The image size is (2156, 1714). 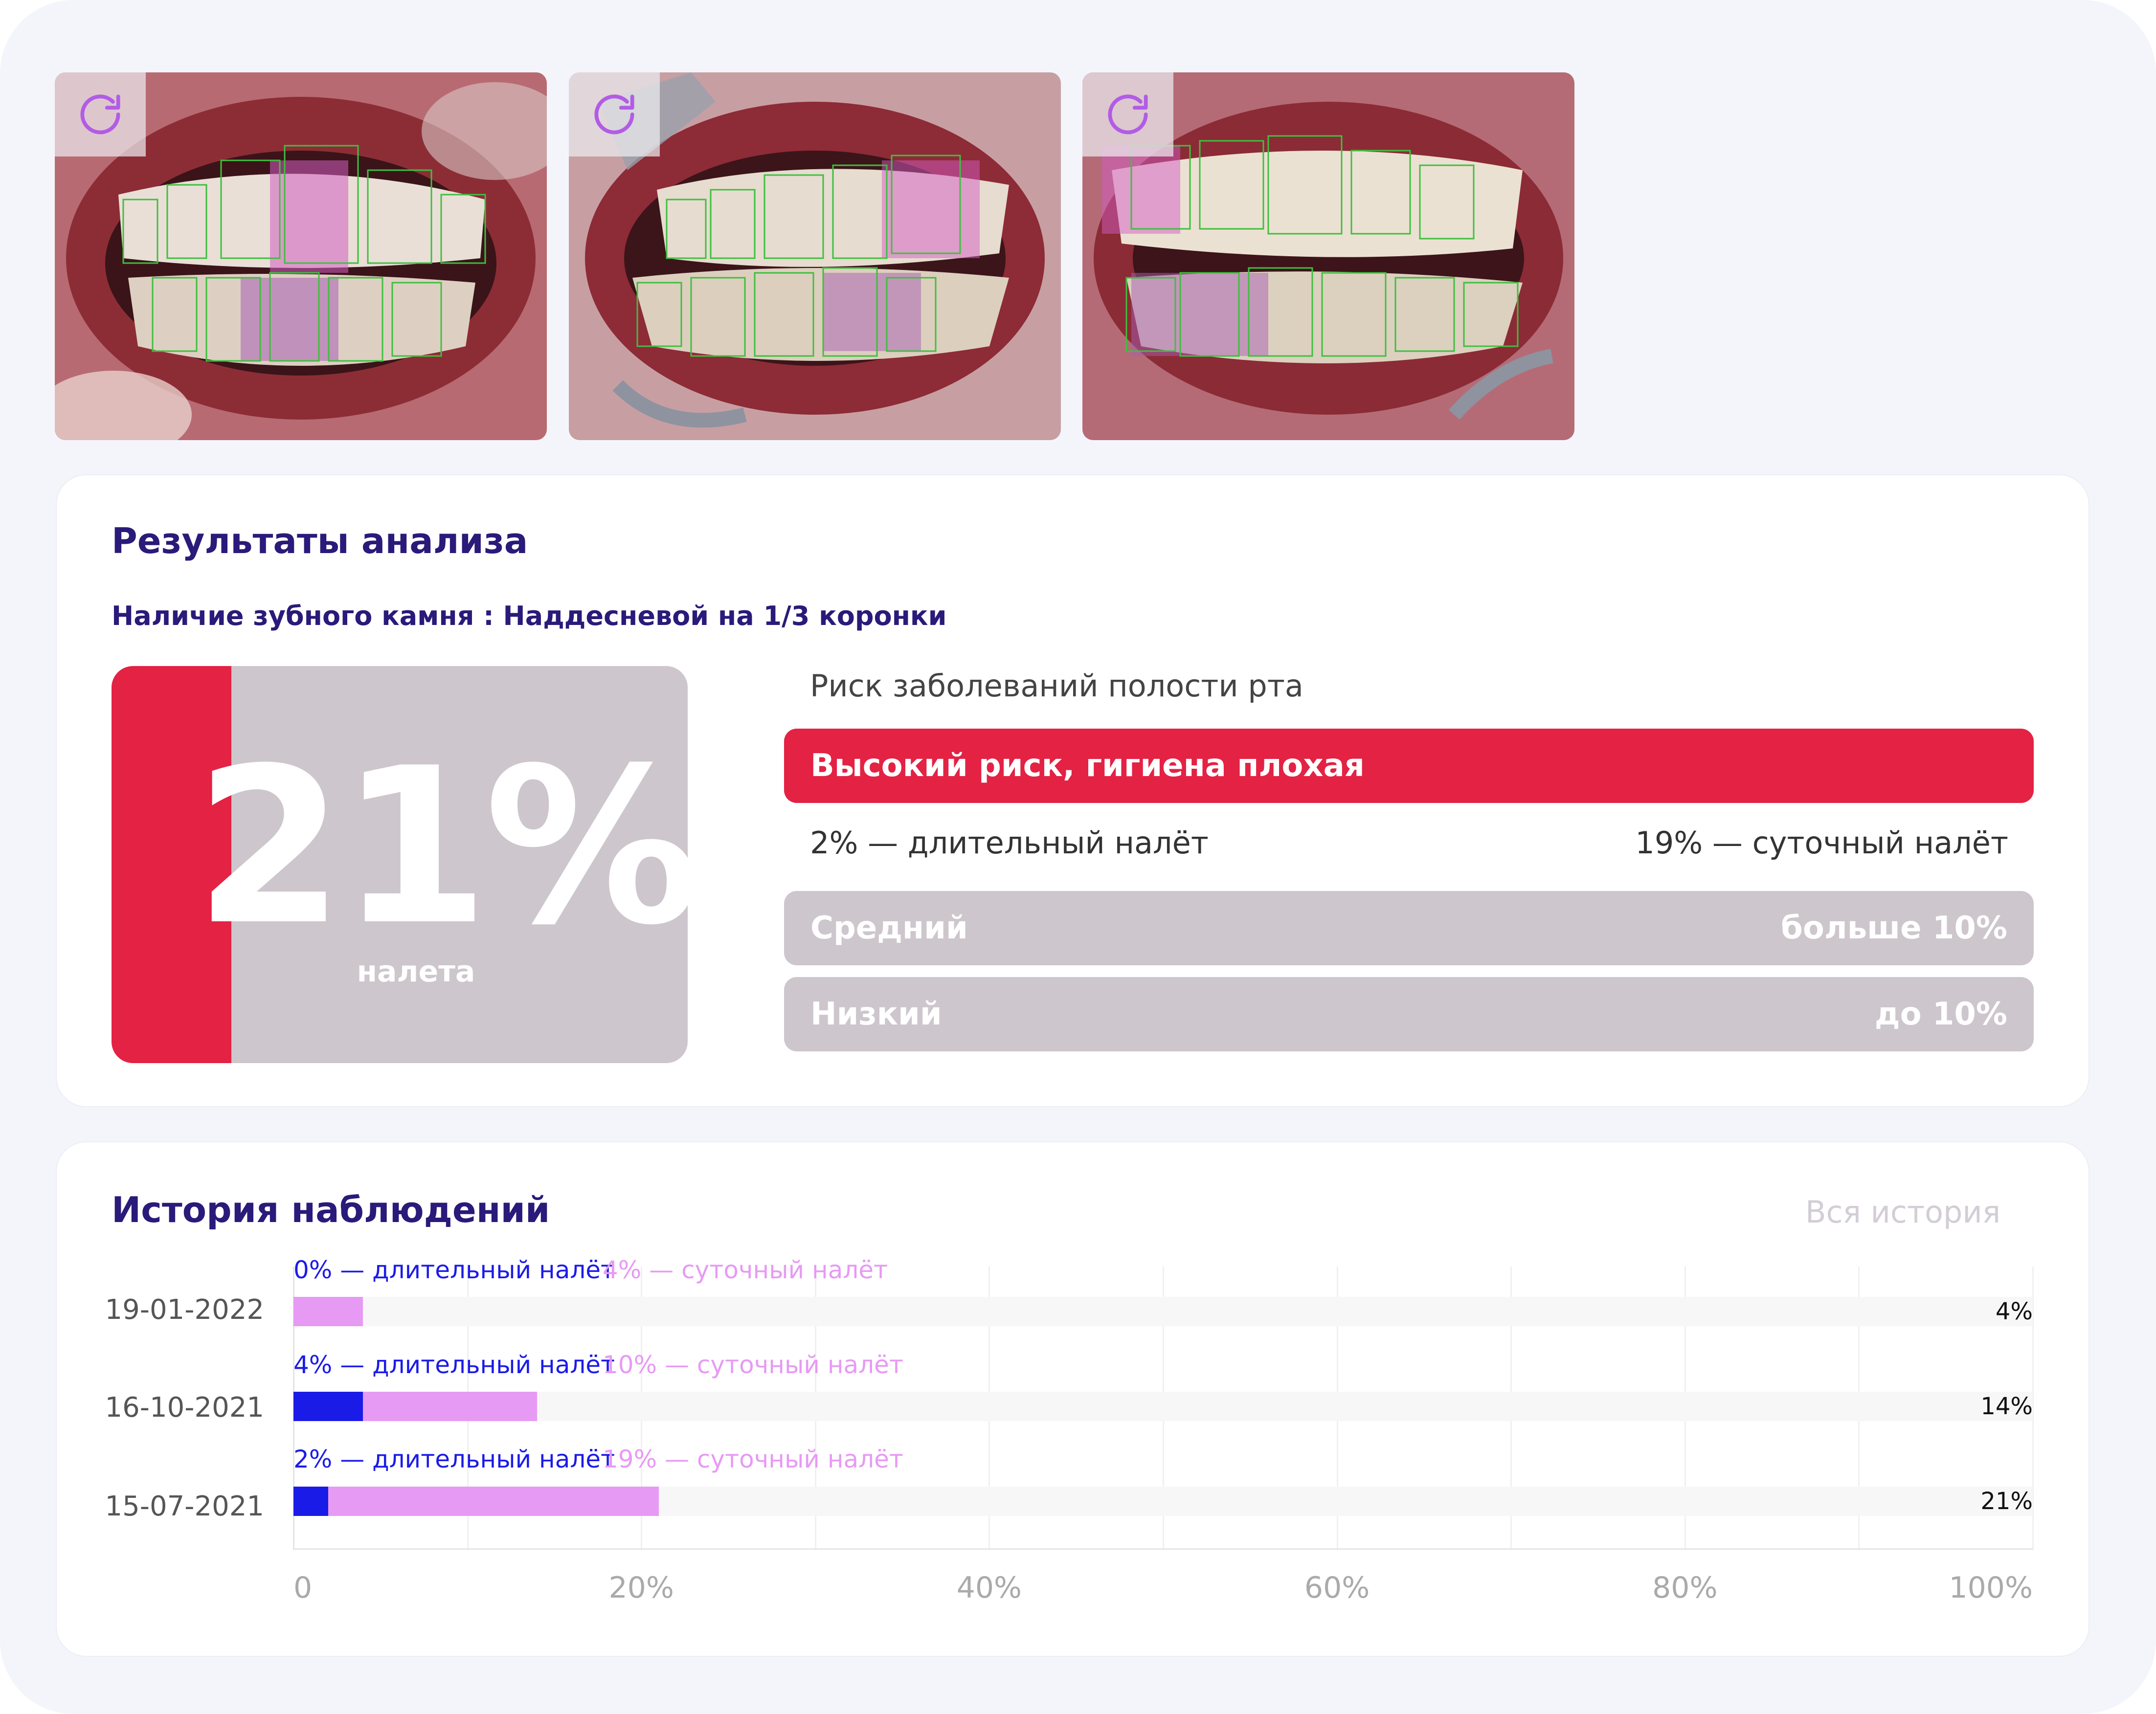 I want to click on x-axis-tick-label: 0, so click(x=303, y=1588).